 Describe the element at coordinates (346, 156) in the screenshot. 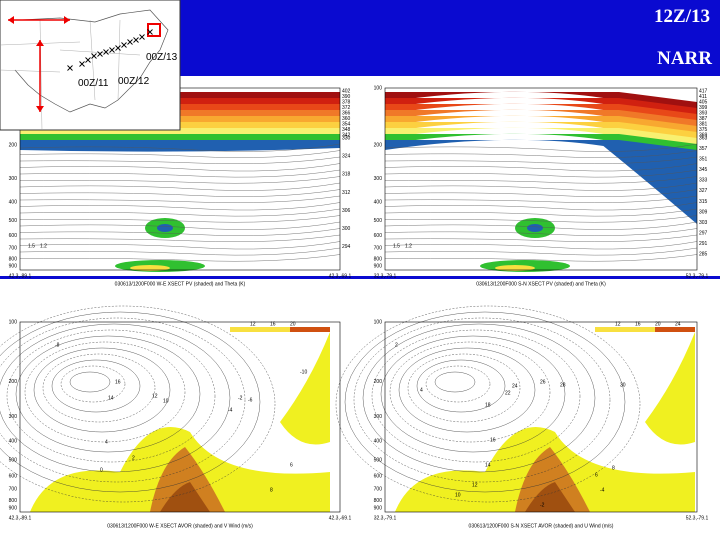

I see `theta-label: 324` at that location.